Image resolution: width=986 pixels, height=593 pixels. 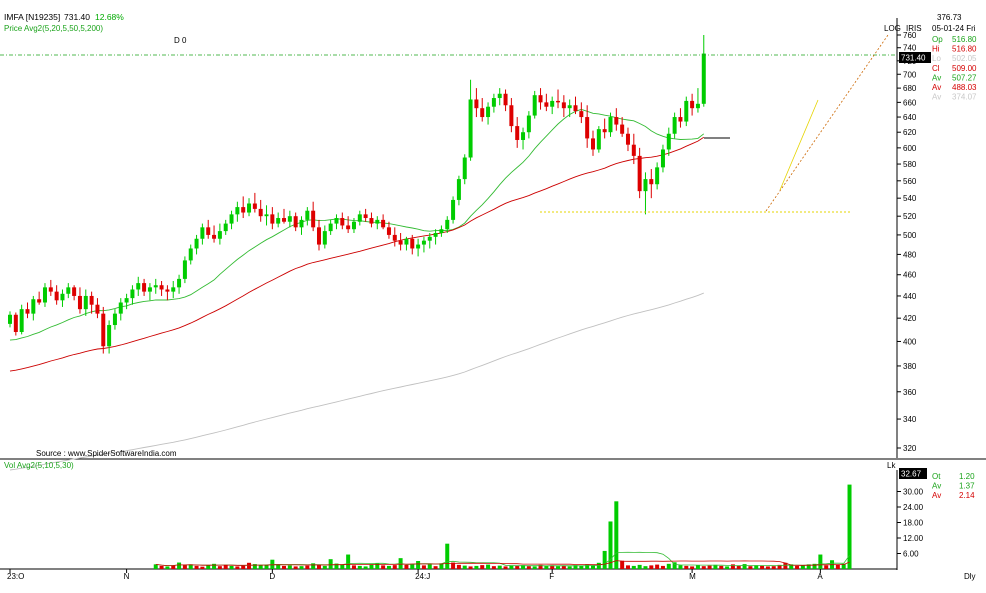 What do you see at coordinates (936, 87) in the screenshot?
I see `info-label: Av` at bounding box center [936, 87].